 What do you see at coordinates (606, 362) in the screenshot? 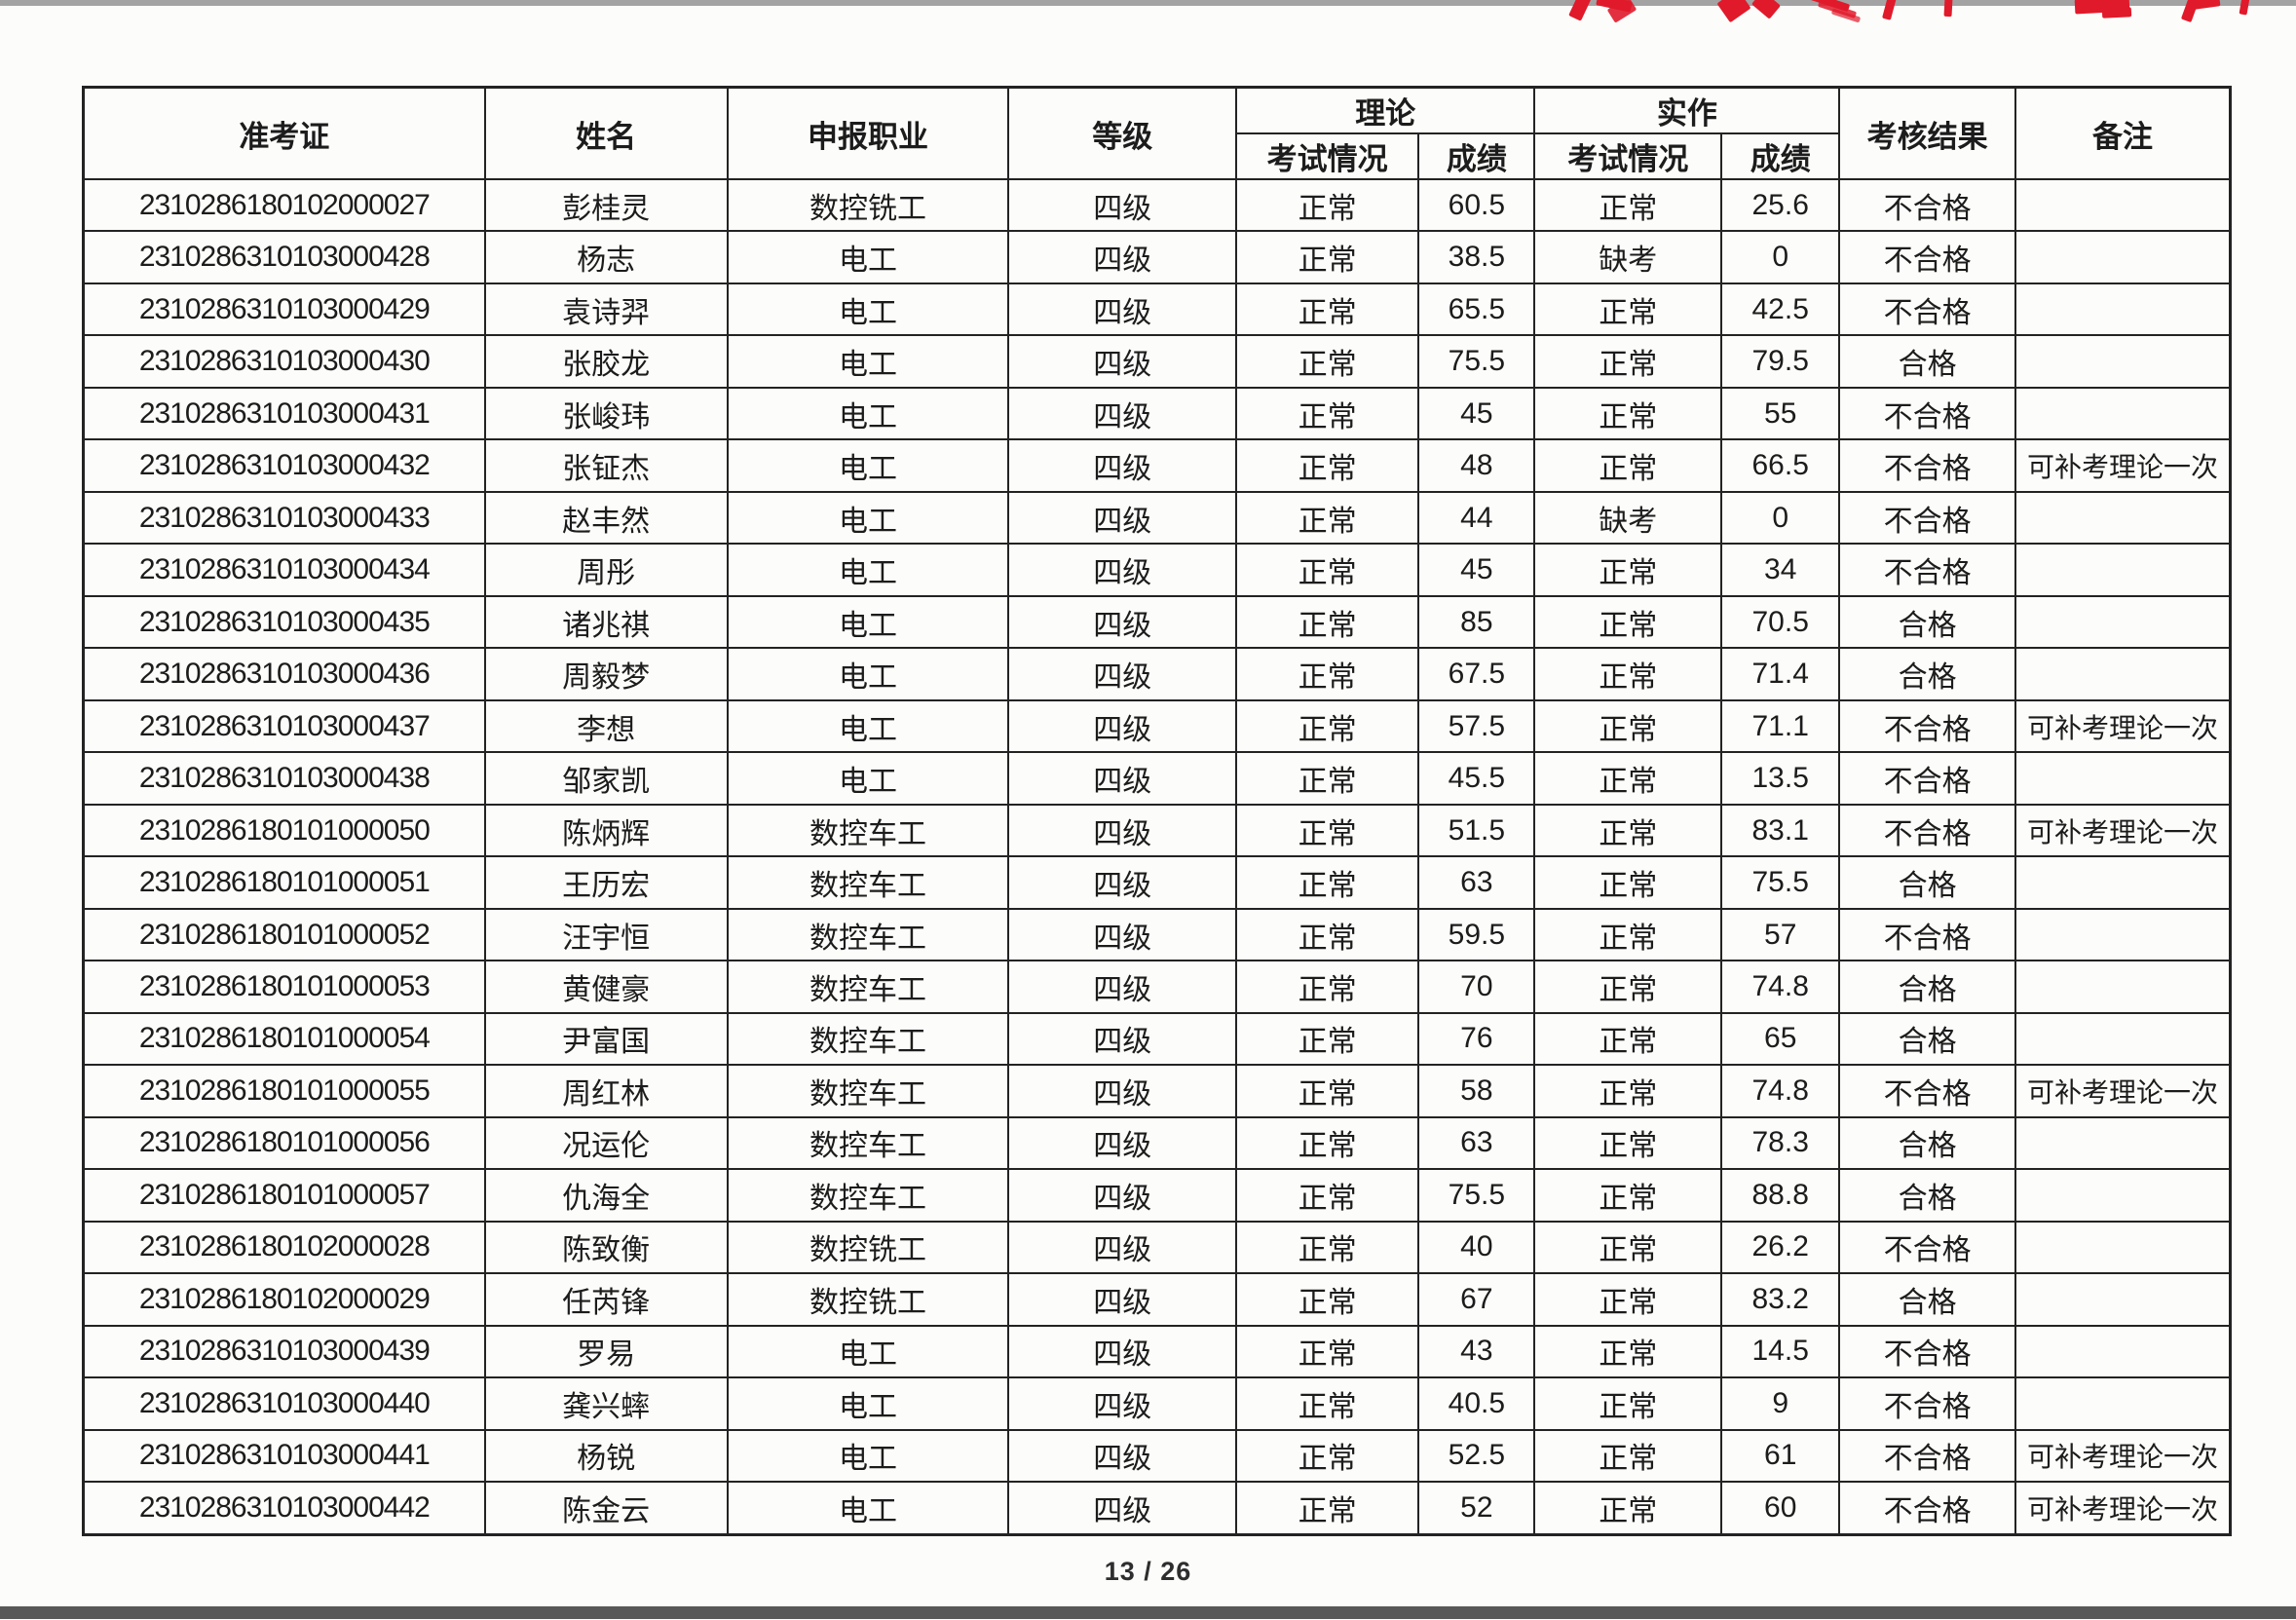
I see `cell-name: 张胶龙` at bounding box center [606, 362].